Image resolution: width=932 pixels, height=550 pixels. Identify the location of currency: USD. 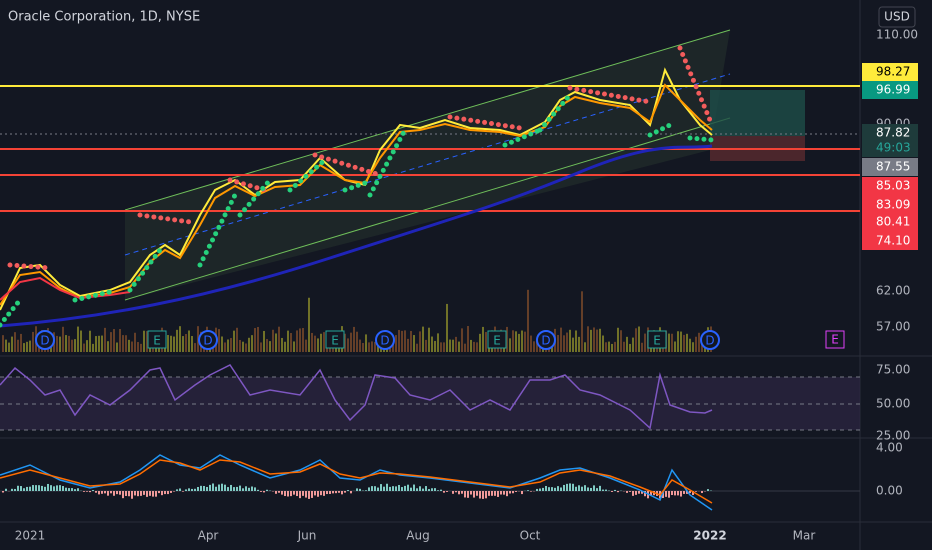
(897, 17).